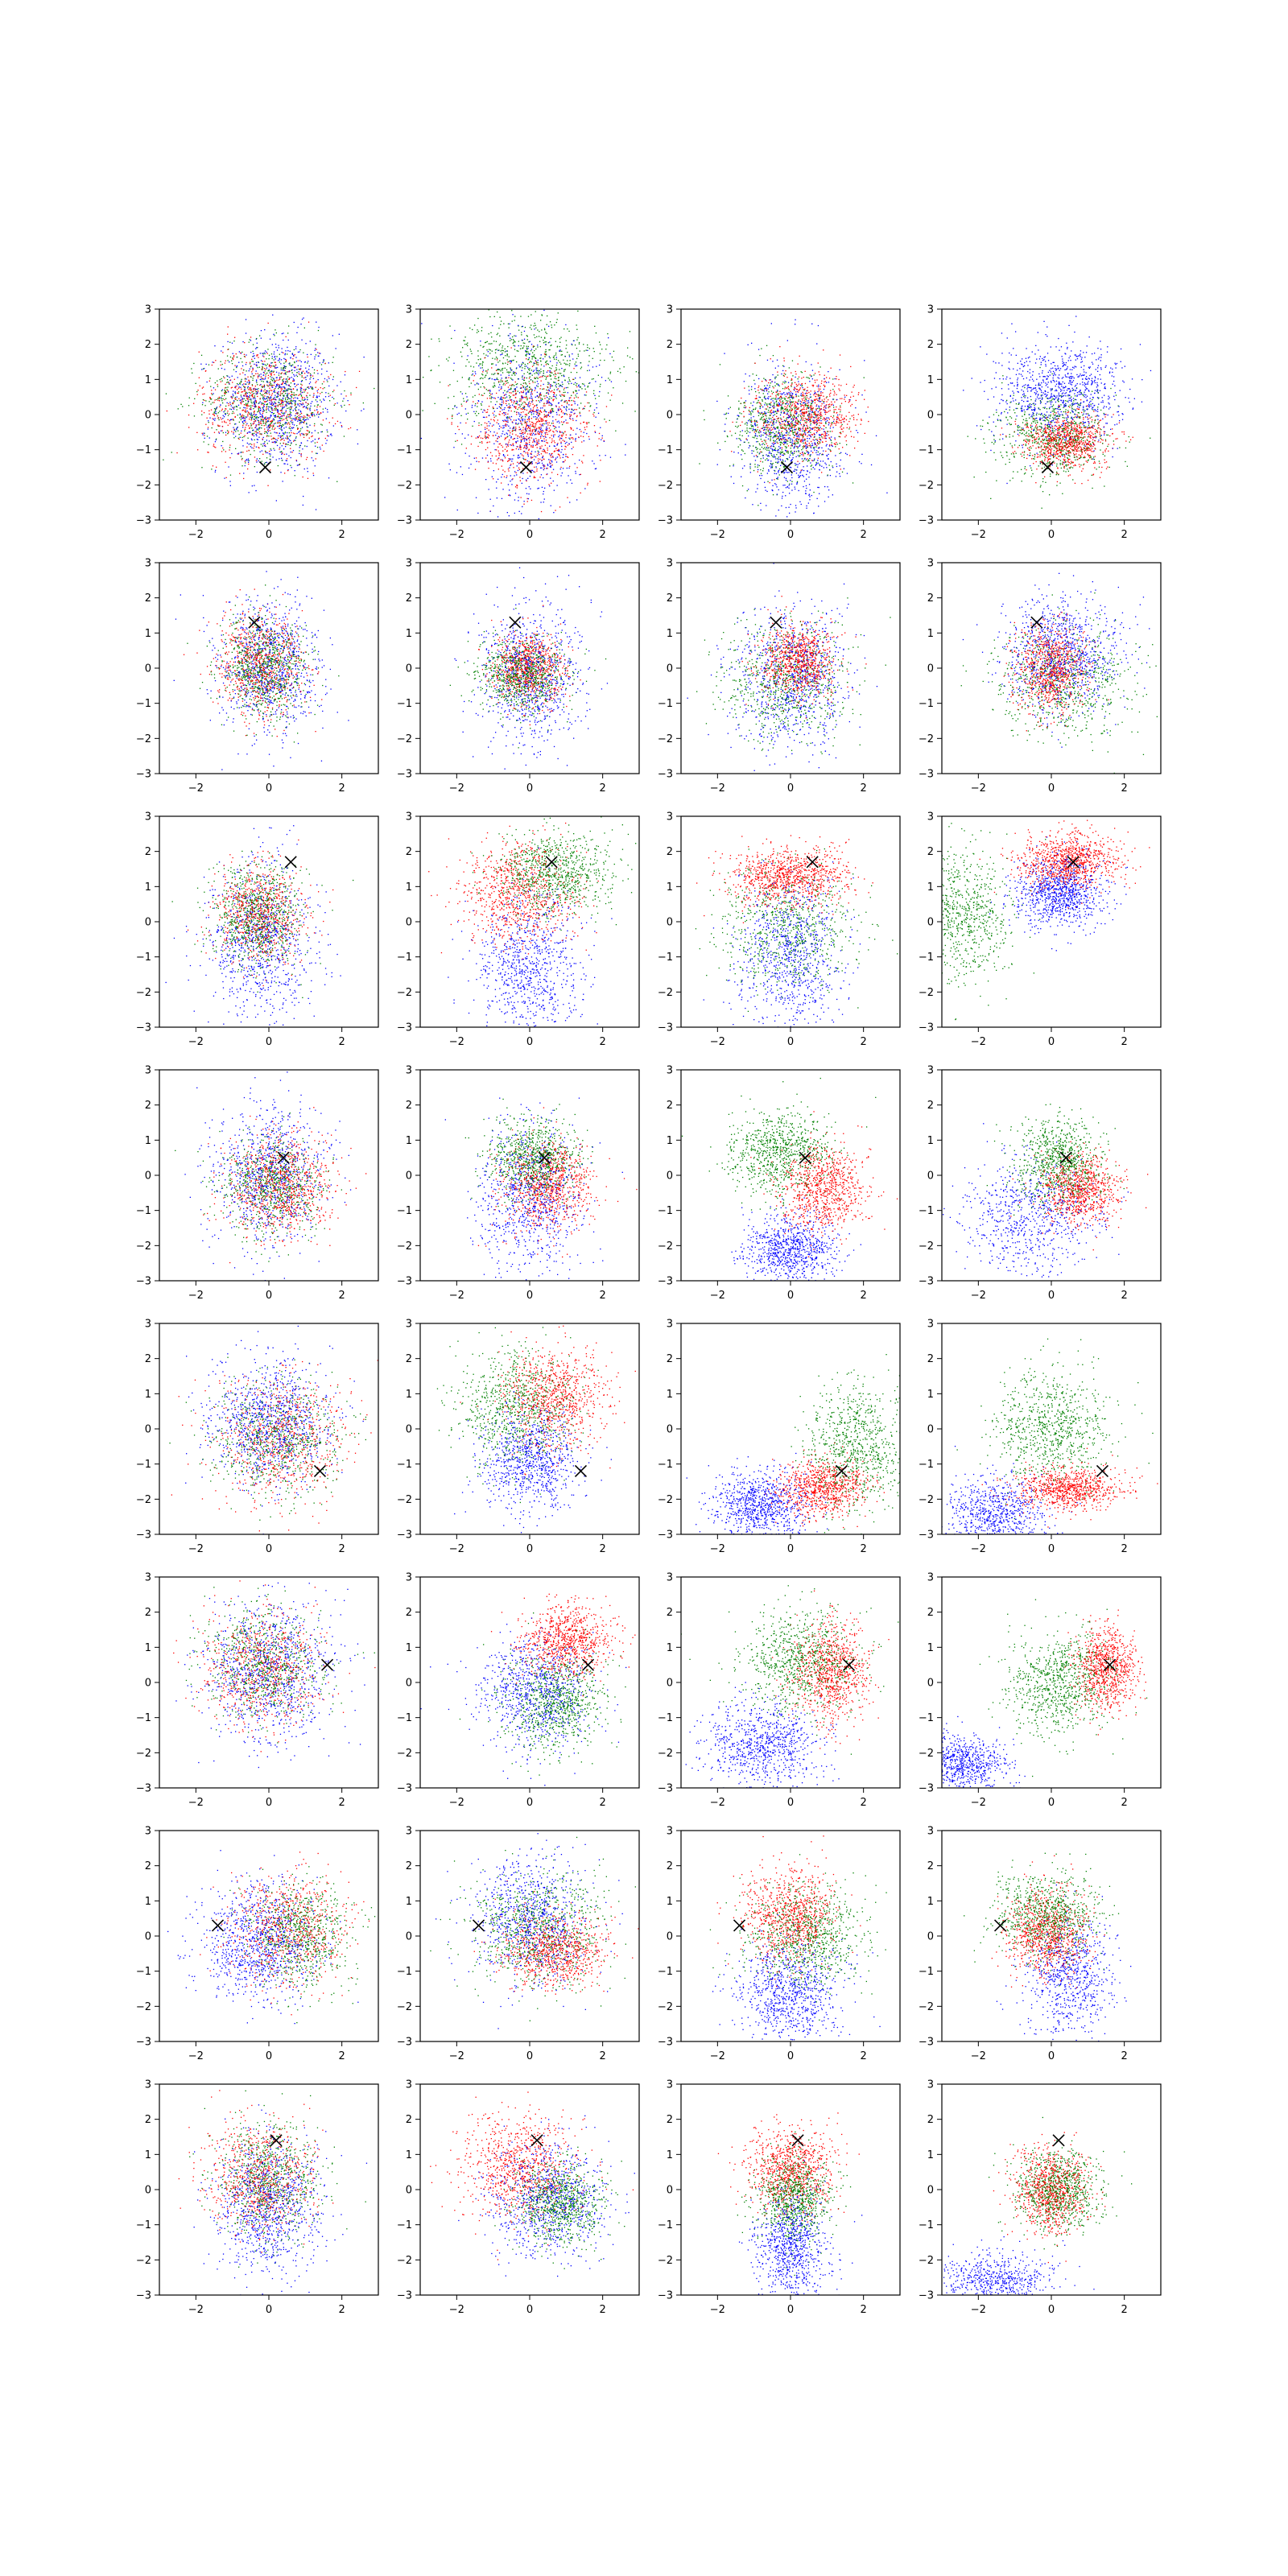  I want to click on scatter-points, so click(268, 412).